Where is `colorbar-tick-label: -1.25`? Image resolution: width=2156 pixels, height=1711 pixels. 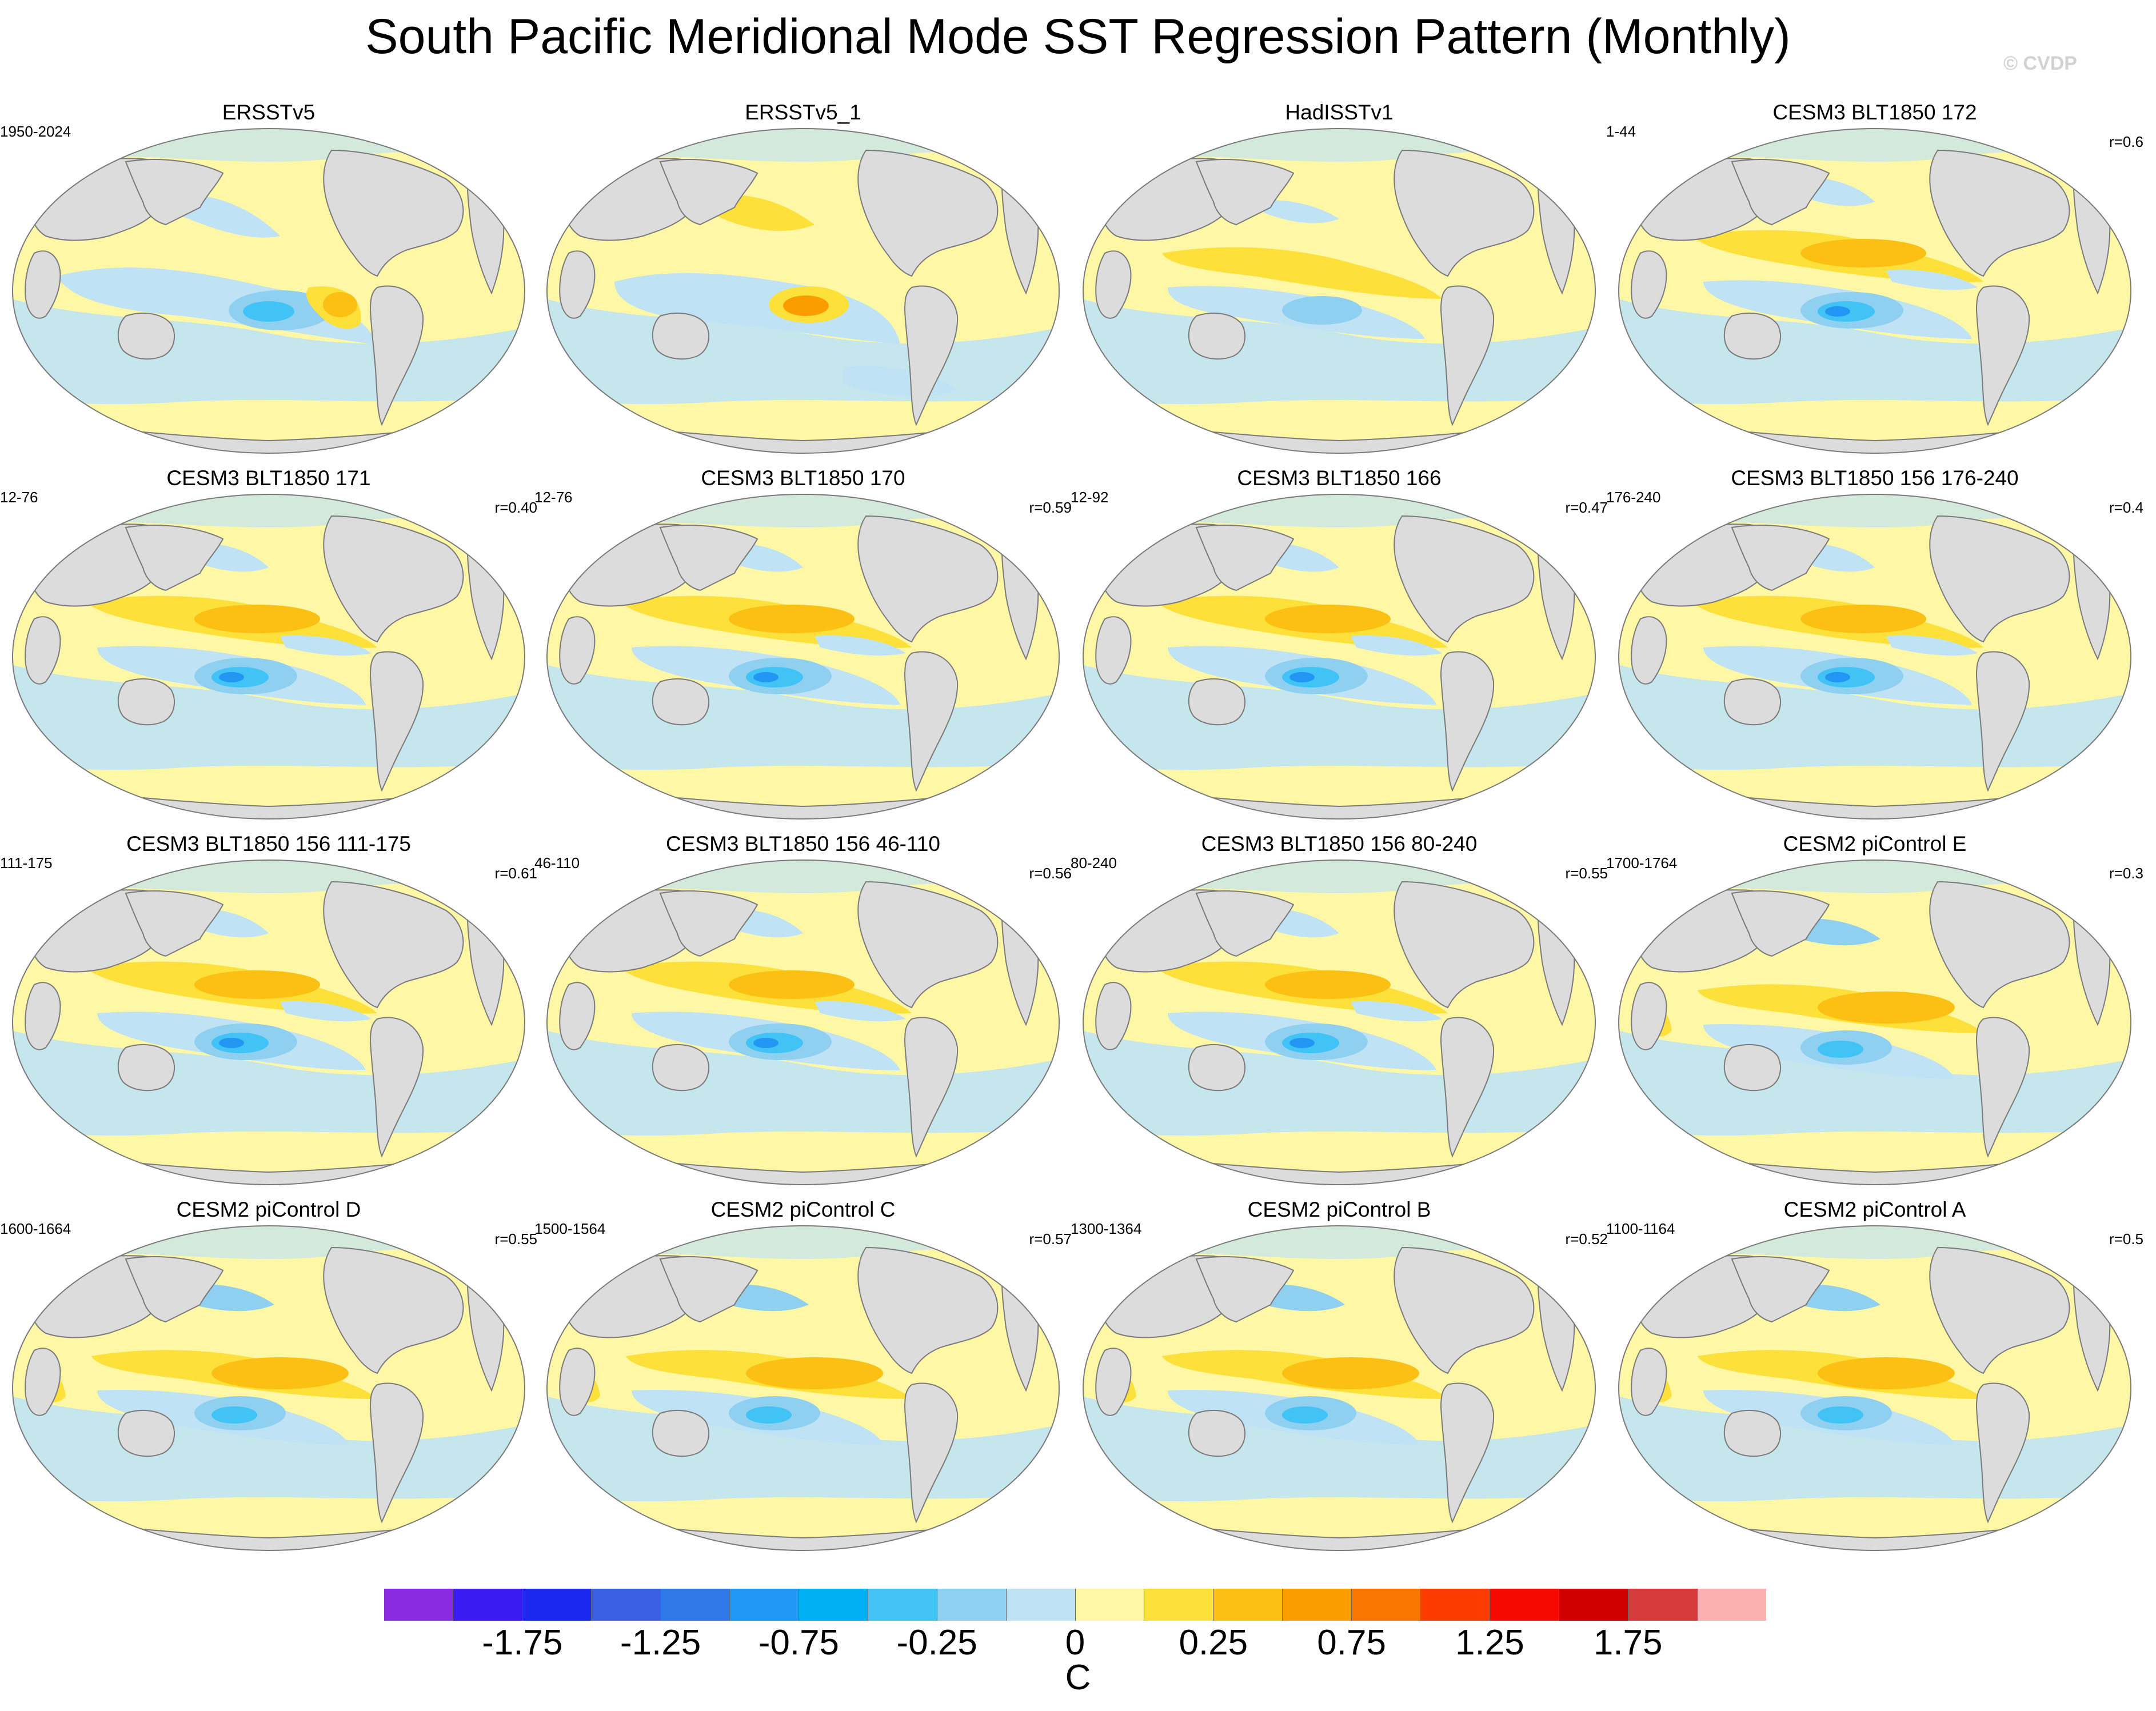
colorbar-tick-label: -1.25 is located at coordinates (660, 1642).